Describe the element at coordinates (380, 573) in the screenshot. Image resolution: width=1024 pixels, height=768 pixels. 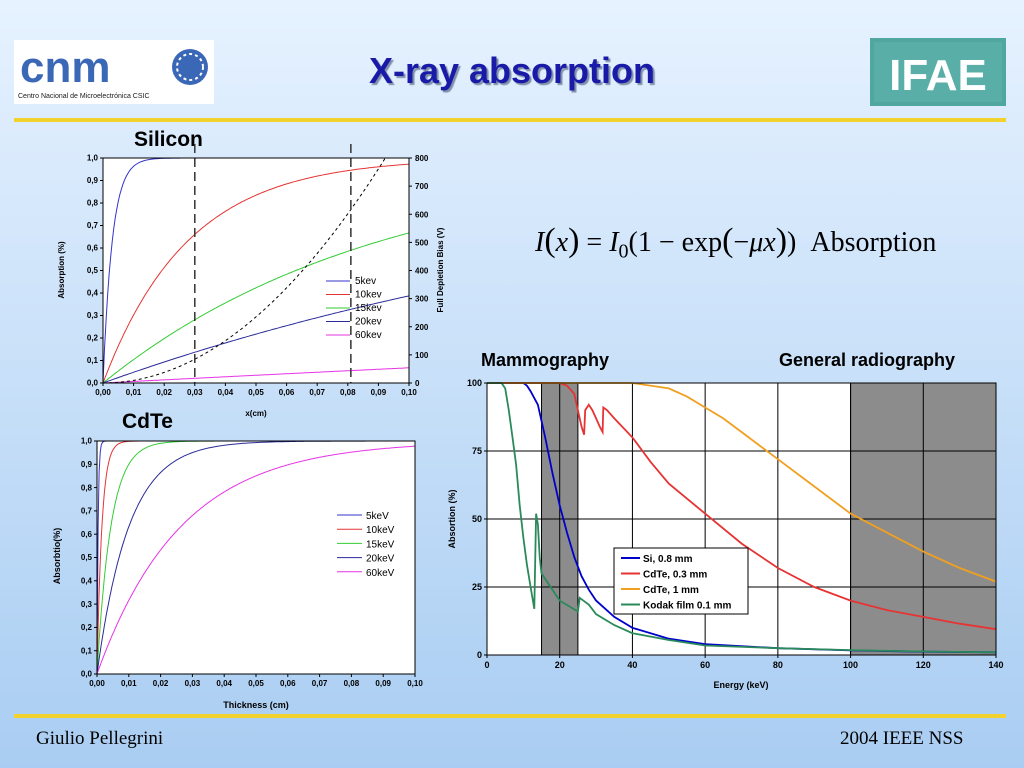
I see `cdte-legend-label: 60keV` at that location.